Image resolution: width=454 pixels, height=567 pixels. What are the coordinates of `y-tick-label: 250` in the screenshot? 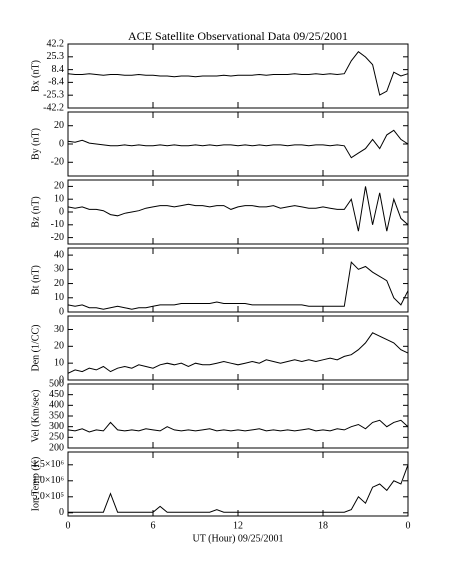 It's located at (56, 437).